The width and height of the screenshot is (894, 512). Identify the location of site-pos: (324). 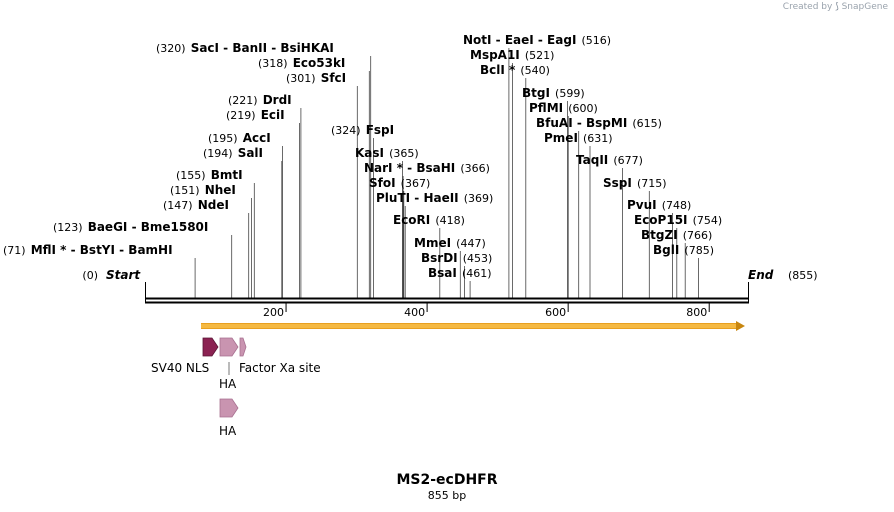
(346, 130).